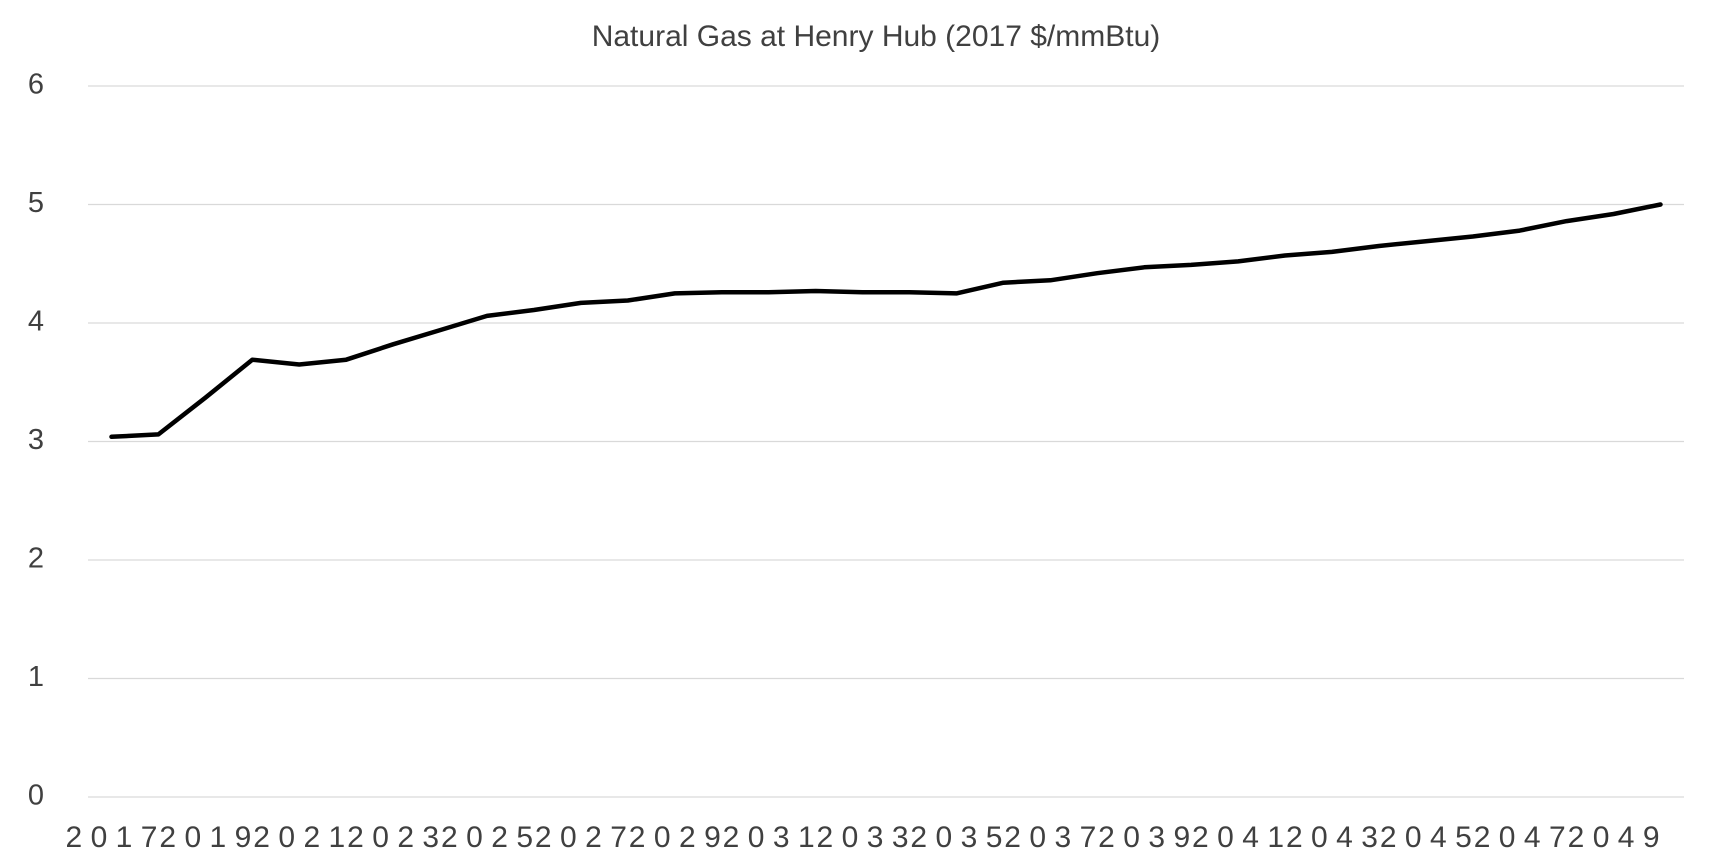 The height and width of the screenshot is (862, 1731). What do you see at coordinates (36, 322) in the screenshot?
I see `y-tick-label: 4` at bounding box center [36, 322].